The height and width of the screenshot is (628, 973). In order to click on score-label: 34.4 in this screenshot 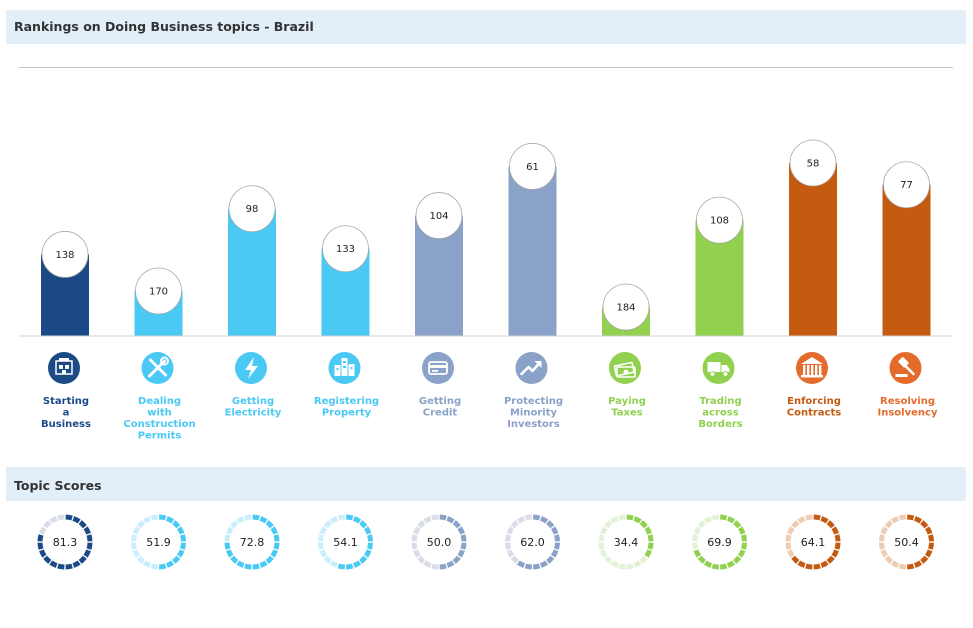, I will do `click(626, 542)`.